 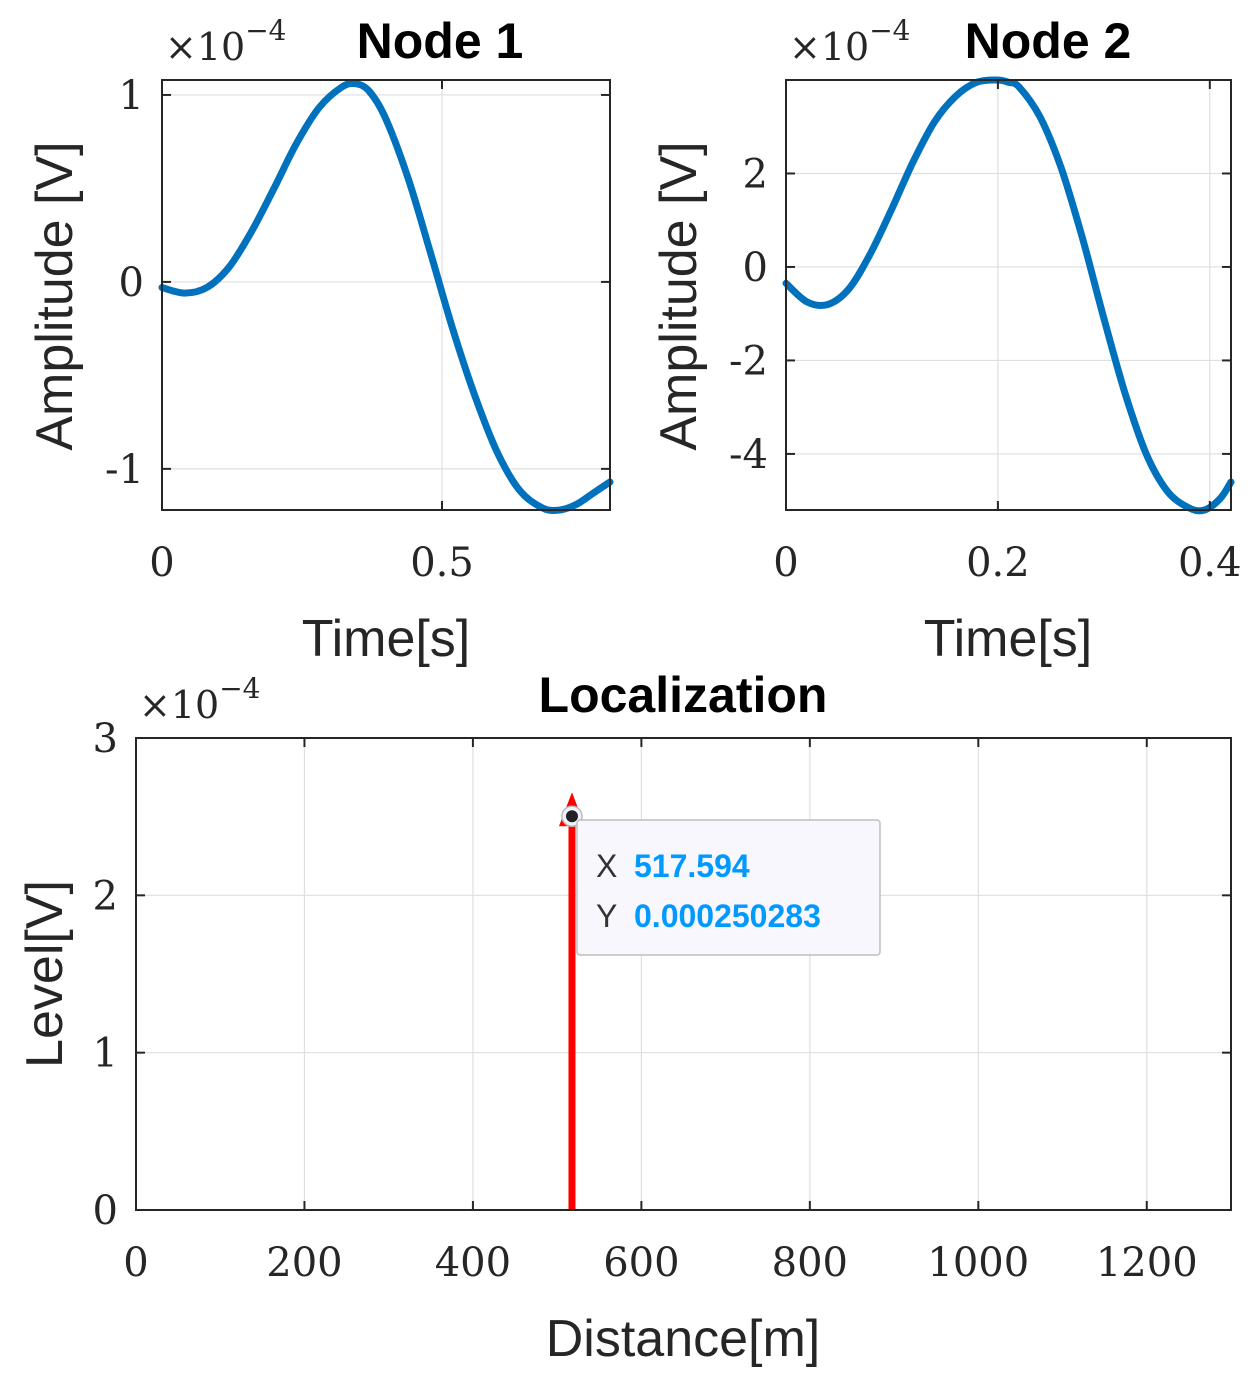 What do you see at coordinates (748, 361) in the screenshot?
I see `node2-ytick-label: -2` at bounding box center [748, 361].